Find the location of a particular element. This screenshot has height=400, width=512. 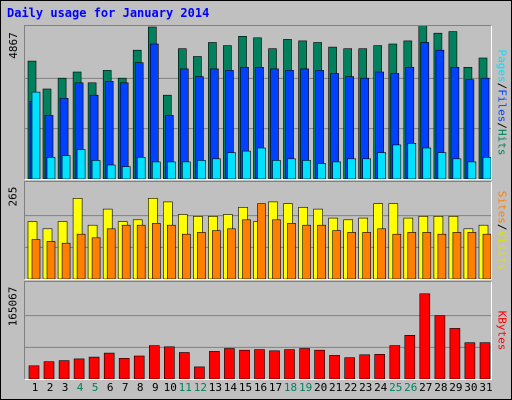

visits-y-max-label: 265 is located at coordinates (13, 196).